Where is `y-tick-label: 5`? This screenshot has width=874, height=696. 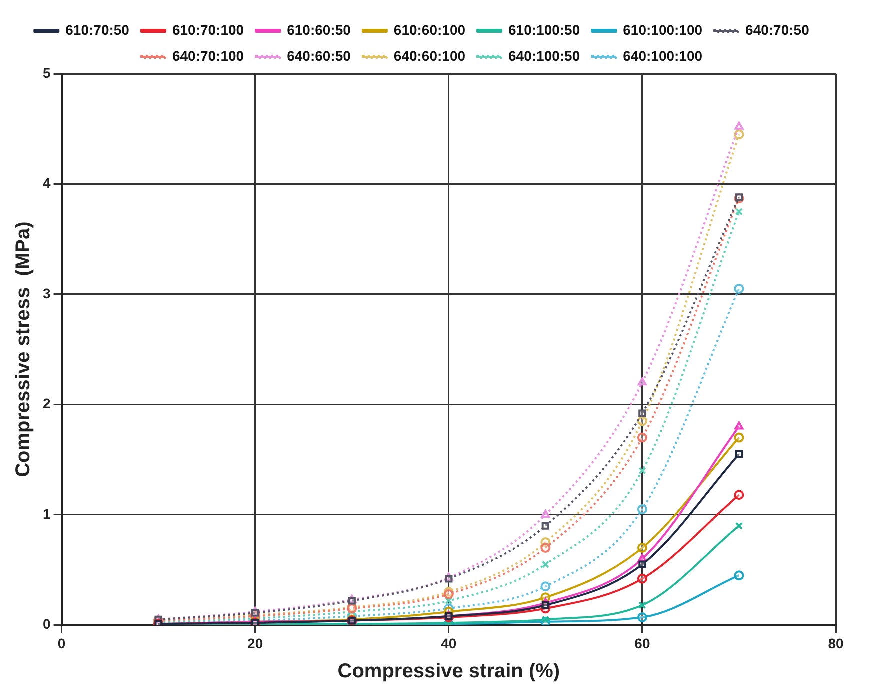 y-tick-label: 5 is located at coordinates (46, 72).